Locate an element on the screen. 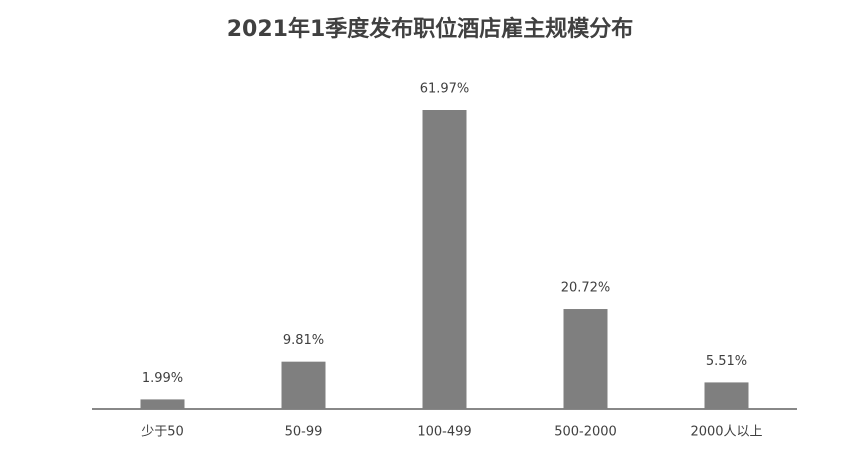  x-tick-label: 50-99 is located at coordinates (304, 432).